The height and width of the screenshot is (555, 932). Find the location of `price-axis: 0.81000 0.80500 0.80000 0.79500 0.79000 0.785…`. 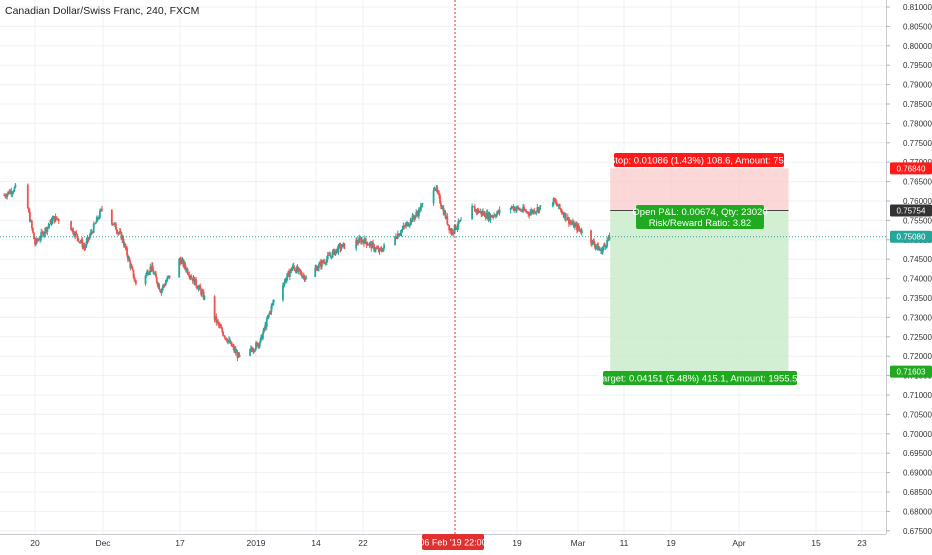

price-axis: 0.81000 0.80500 0.80000 0.79500 0.79000 0.785… is located at coordinates (909, 269).